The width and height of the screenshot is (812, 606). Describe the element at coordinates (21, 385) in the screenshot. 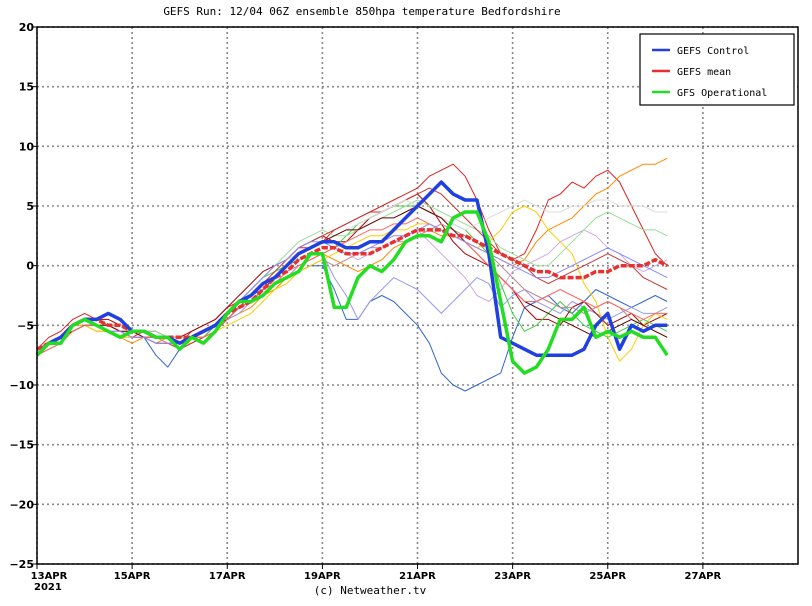

I see `y-tick-label: −10` at that location.